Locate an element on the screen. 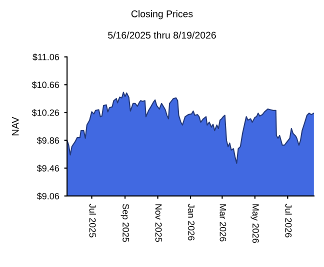 The width and height of the screenshot is (324, 267). y-axis-title: NAV is located at coordinates (15, 126).